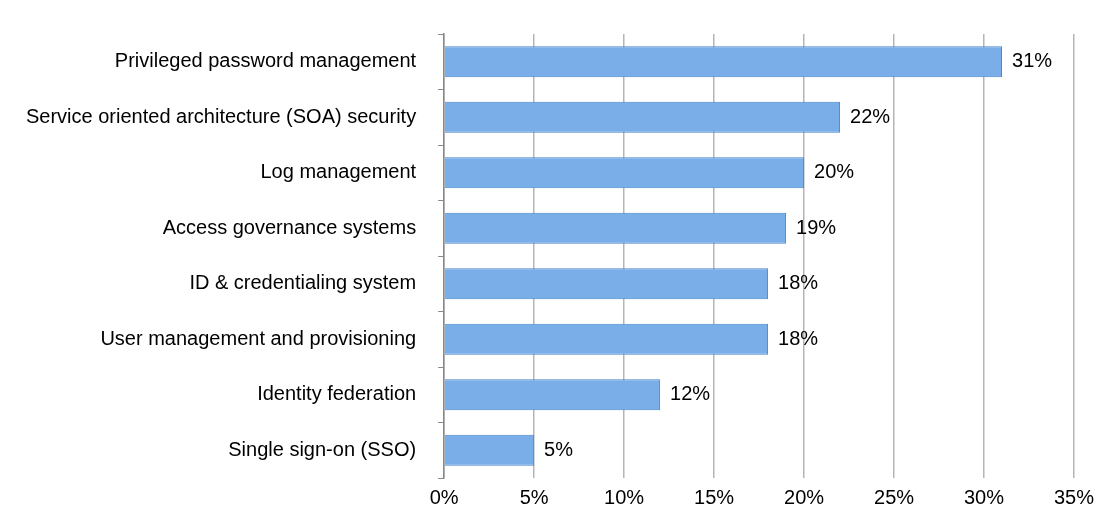  What do you see at coordinates (289, 226) in the screenshot?
I see `y-tick-label: Access governance systems` at bounding box center [289, 226].